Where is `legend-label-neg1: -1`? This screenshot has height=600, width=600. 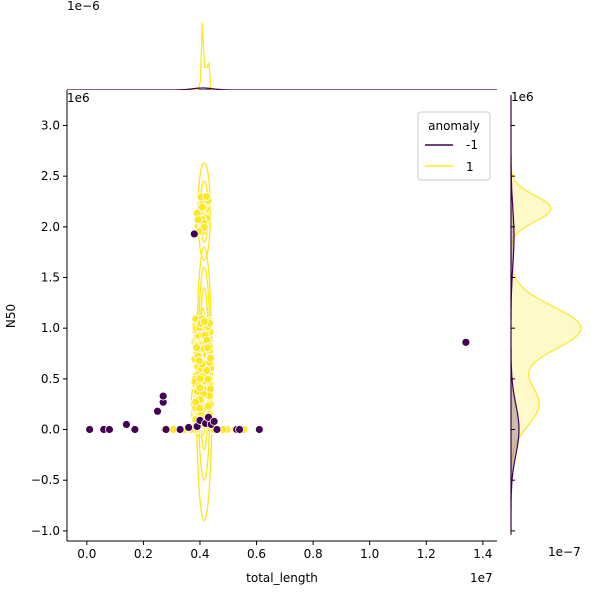
legend-label-neg1: -1 is located at coordinates (472, 145).